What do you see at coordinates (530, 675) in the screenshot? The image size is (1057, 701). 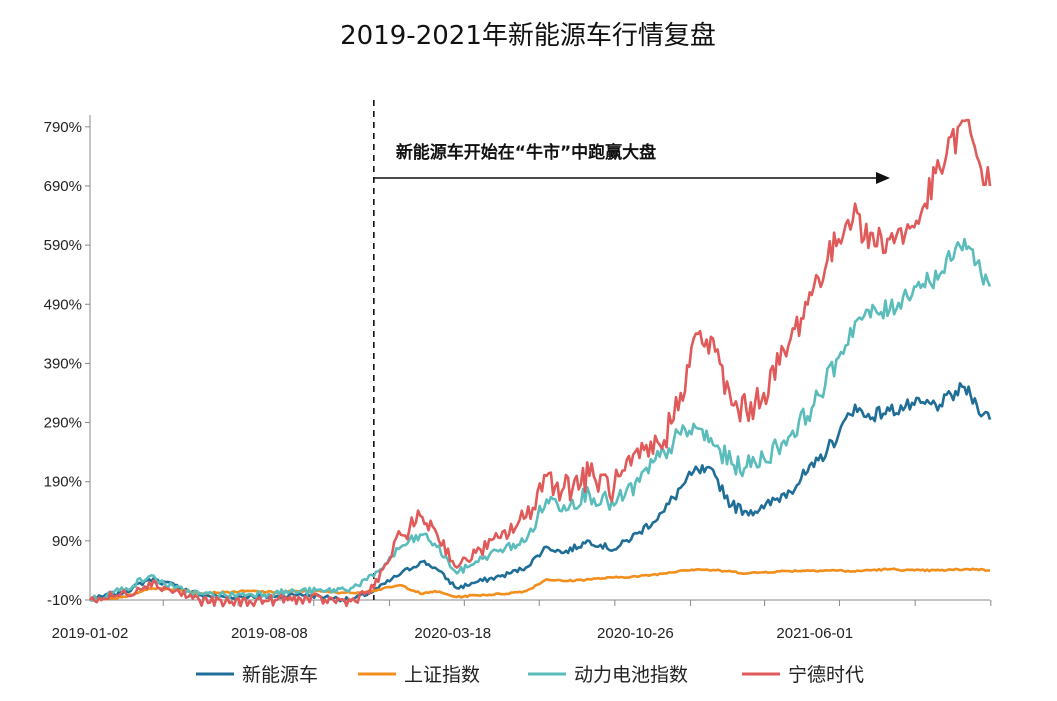 I see `legend: 新能源车 上证指数 动力电池指数 宁德时代` at bounding box center [530, 675].